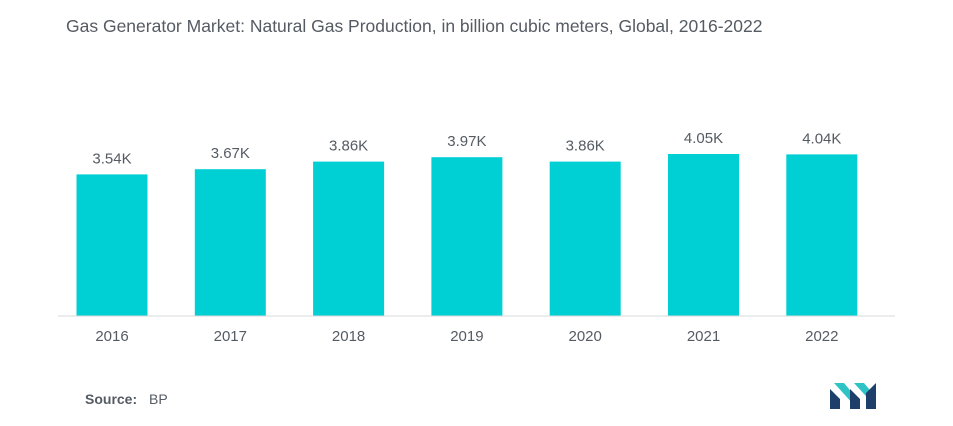 The image size is (953, 426). What do you see at coordinates (585, 238) in the screenshot?
I see `bar-2020` at bounding box center [585, 238].